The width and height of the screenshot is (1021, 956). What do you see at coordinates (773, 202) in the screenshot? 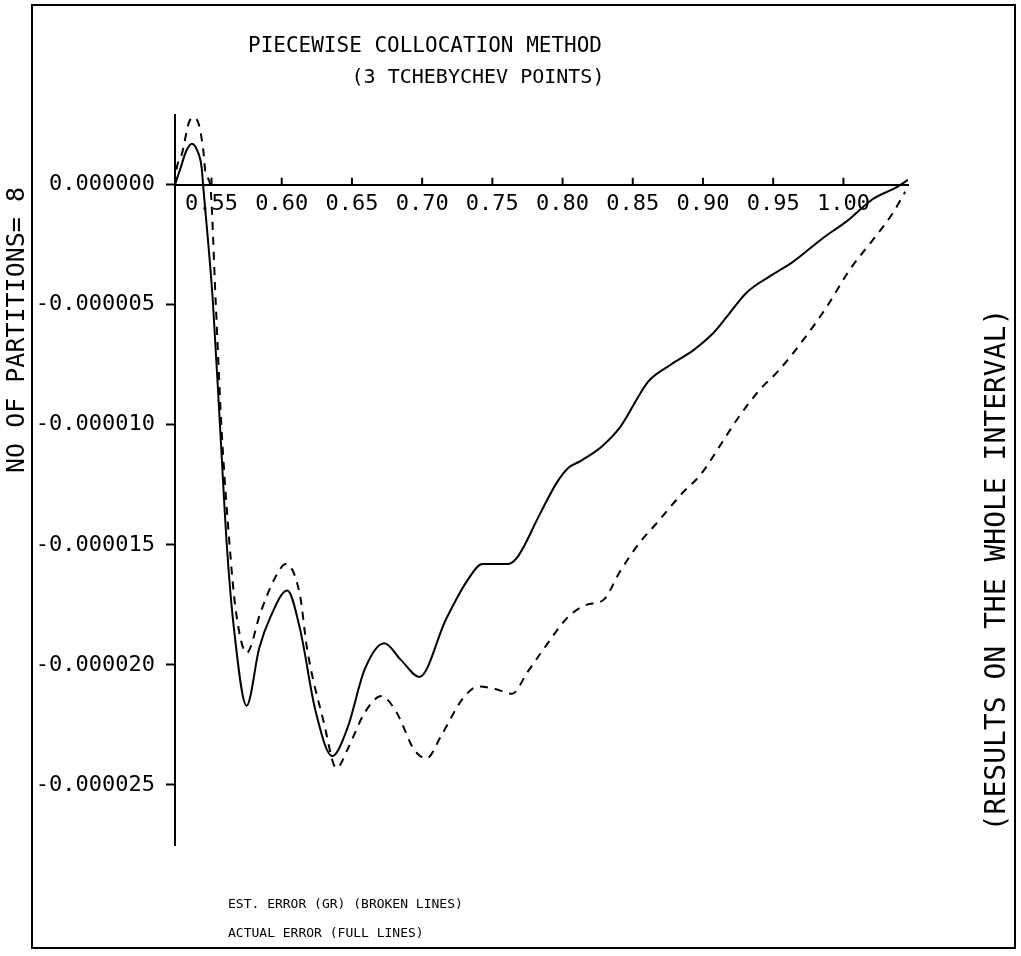
I see `x-tick-label: 0.95` at bounding box center [773, 202].